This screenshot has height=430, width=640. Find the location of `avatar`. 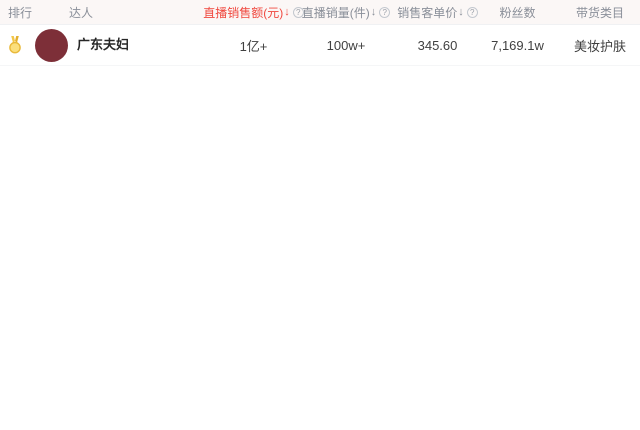

avatar is located at coordinates (51, 45).